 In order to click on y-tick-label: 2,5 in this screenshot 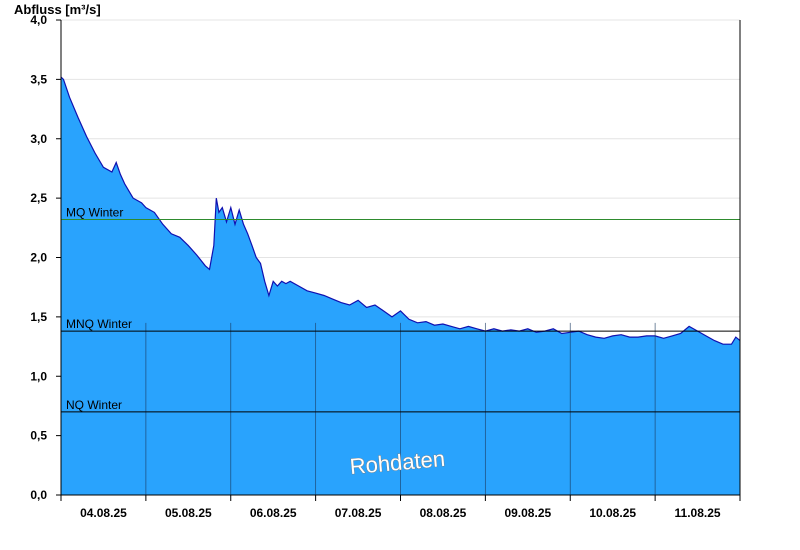, I will do `click(38, 198)`.